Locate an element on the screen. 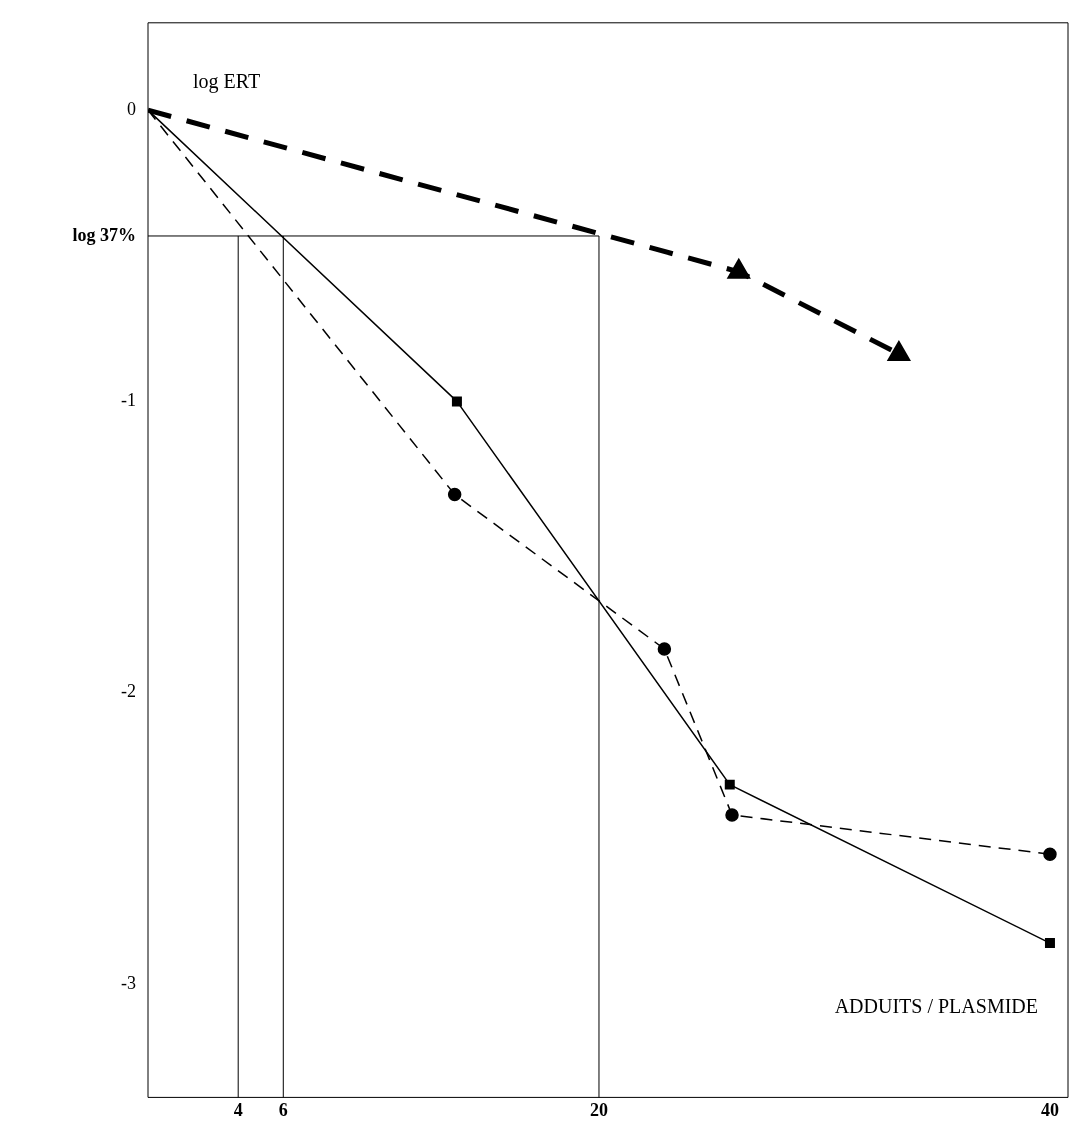 The width and height of the screenshot is (1082, 1129). x-tick-label: 40 is located at coordinates (1049, 1109).